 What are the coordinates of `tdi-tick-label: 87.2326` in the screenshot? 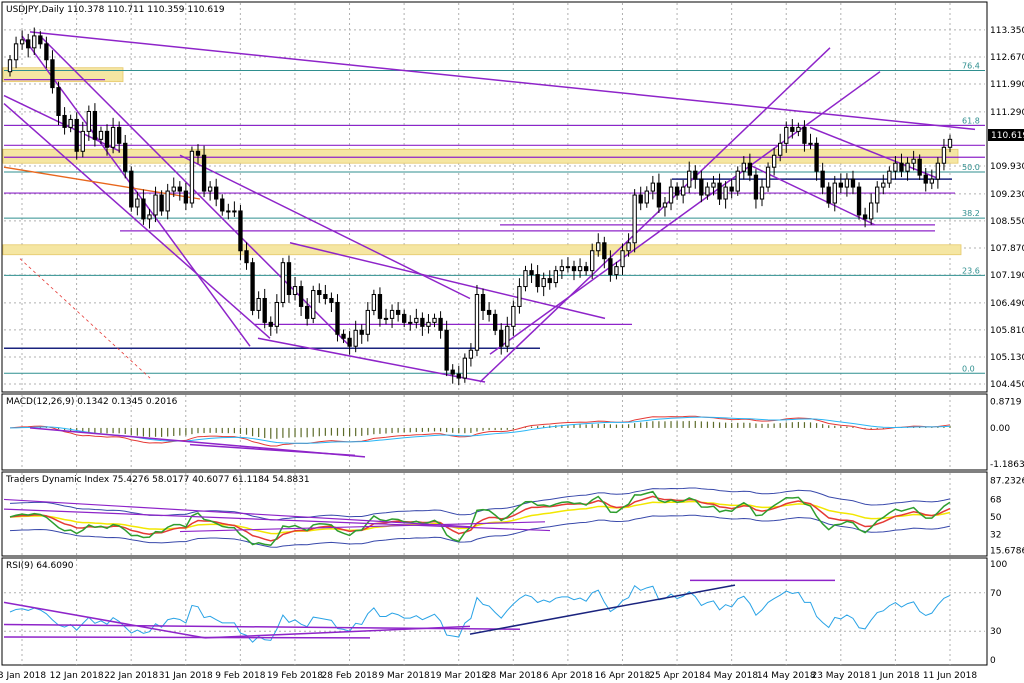 It's located at (1007, 482).